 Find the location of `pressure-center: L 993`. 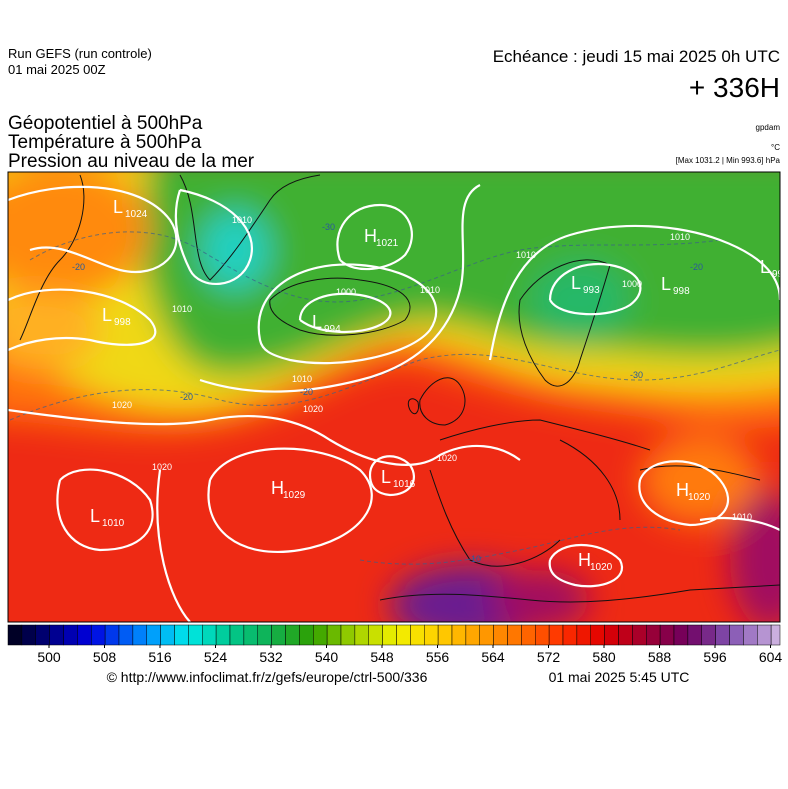

pressure-center: L 993 is located at coordinates (585, 284).